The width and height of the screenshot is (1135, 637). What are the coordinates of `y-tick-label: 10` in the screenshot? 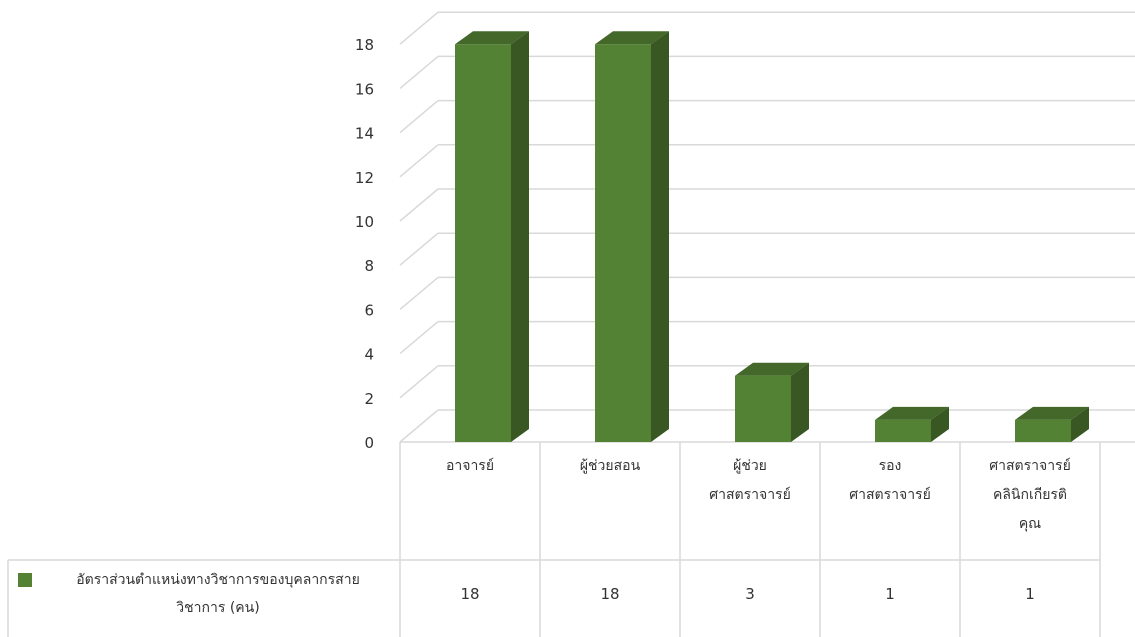 It's located at (364, 222).